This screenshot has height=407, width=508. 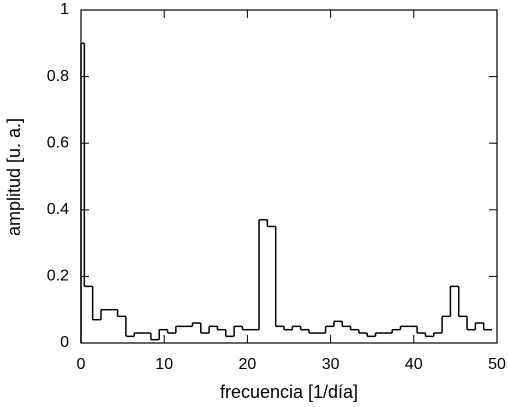 I want to click on y-tick-label: 0.2, so click(x=58, y=276).